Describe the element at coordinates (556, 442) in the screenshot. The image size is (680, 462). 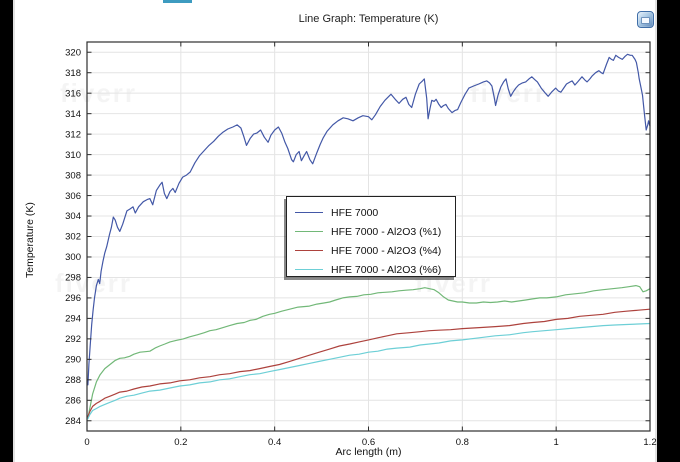
I see `x-tick-label: 1` at that location.